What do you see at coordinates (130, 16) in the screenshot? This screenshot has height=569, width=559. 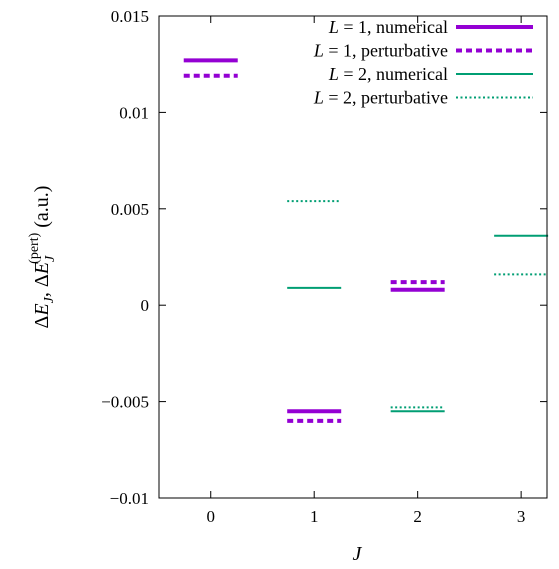 I see `y-tick-label: 0.015` at bounding box center [130, 16].